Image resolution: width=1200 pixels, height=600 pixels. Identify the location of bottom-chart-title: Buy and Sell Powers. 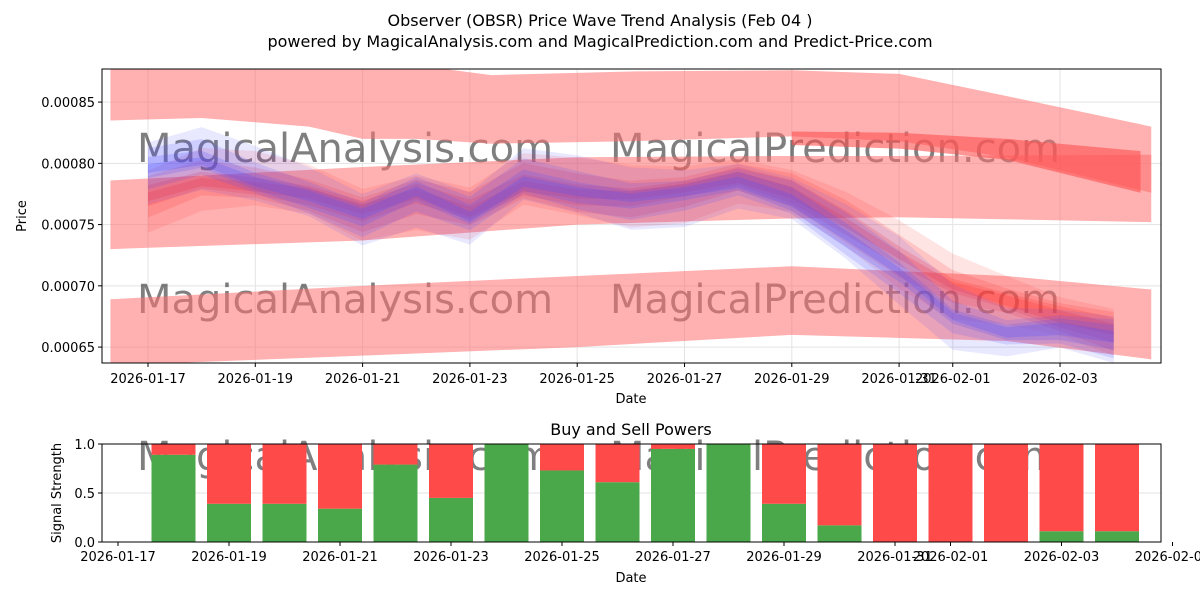
(631, 429).